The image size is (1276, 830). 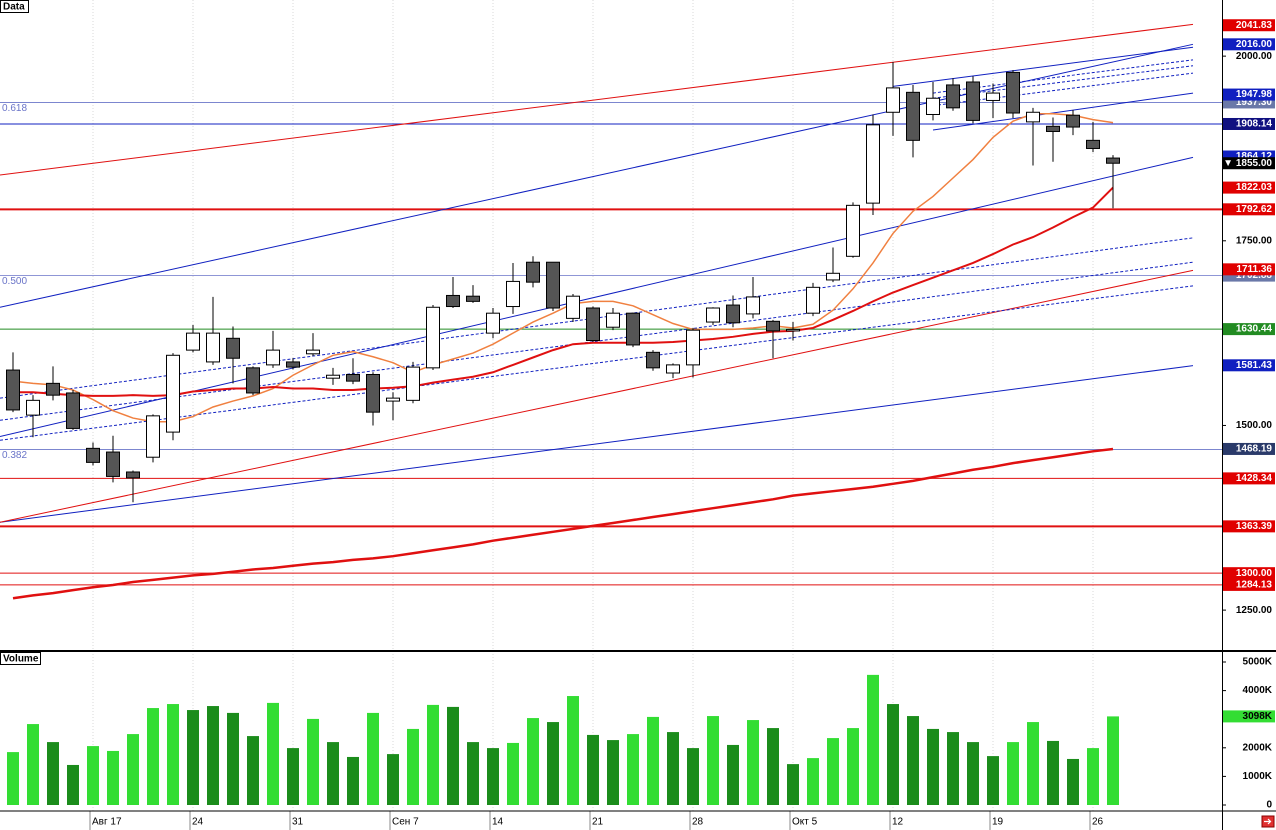 What do you see at coordinates (1258, 776) in the screenshot?
I see `volume-tick-label: 1000K` at bounding box center [1258, 776].